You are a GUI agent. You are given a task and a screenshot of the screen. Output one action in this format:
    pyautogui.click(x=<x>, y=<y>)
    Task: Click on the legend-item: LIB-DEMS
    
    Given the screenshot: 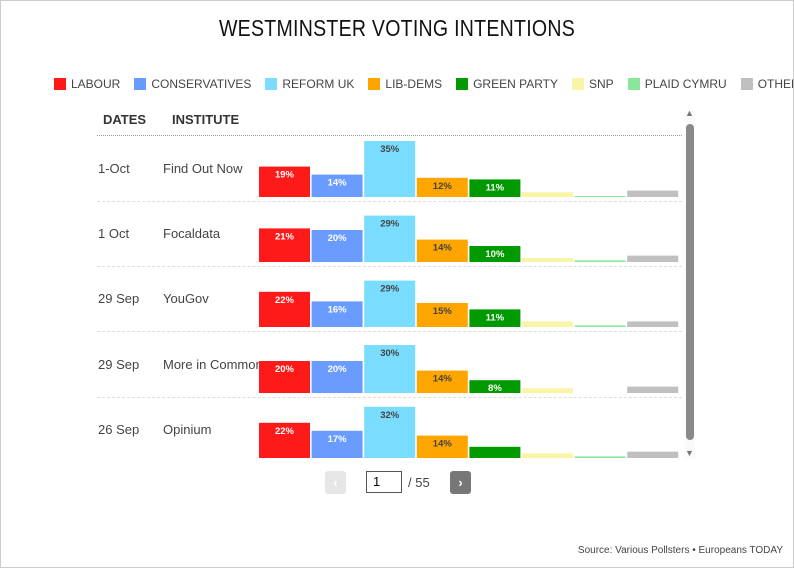 What is the action you would take?
    pyautogui.click(x=405, y=84)
    